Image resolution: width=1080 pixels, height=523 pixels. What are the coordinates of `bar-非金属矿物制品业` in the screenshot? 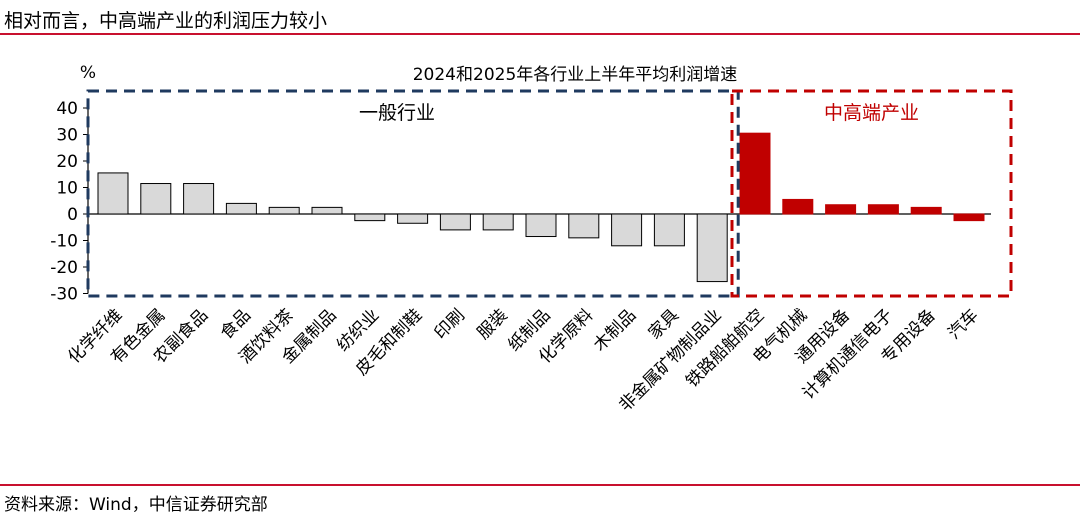 It's located at (712, 248).